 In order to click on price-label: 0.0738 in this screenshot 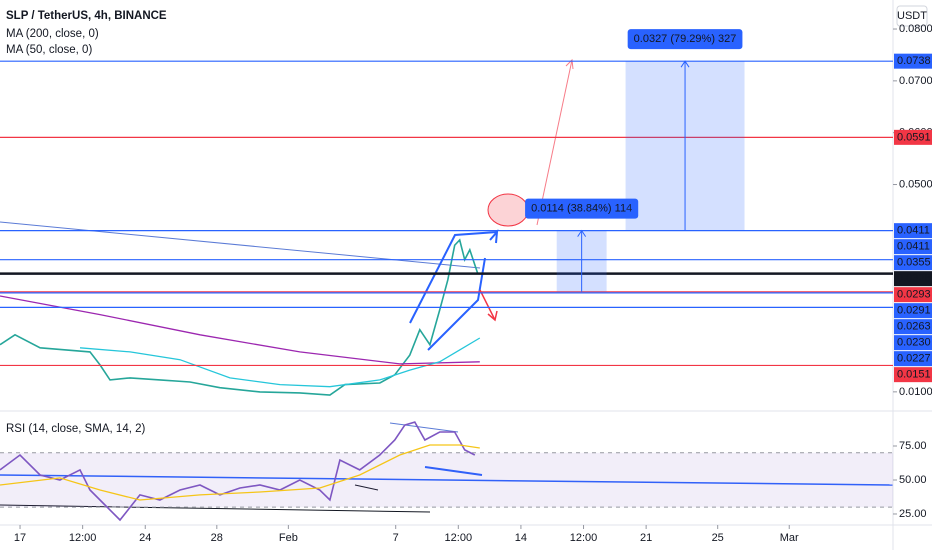, I will do `click(914, 61)`.